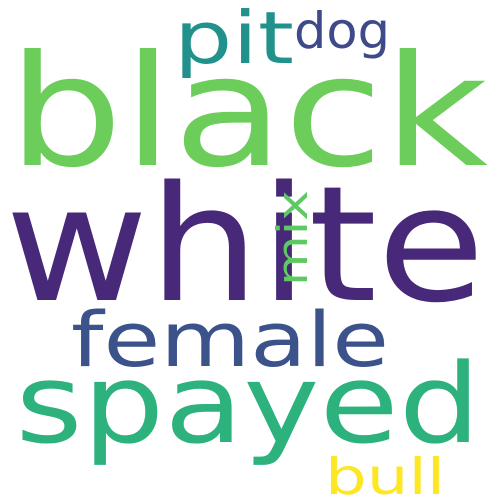 The width and height of the screenshot is (500, 500). Describe the element at coordinates (230, 339) in the screenshot. I see `word-female: female` at that location.